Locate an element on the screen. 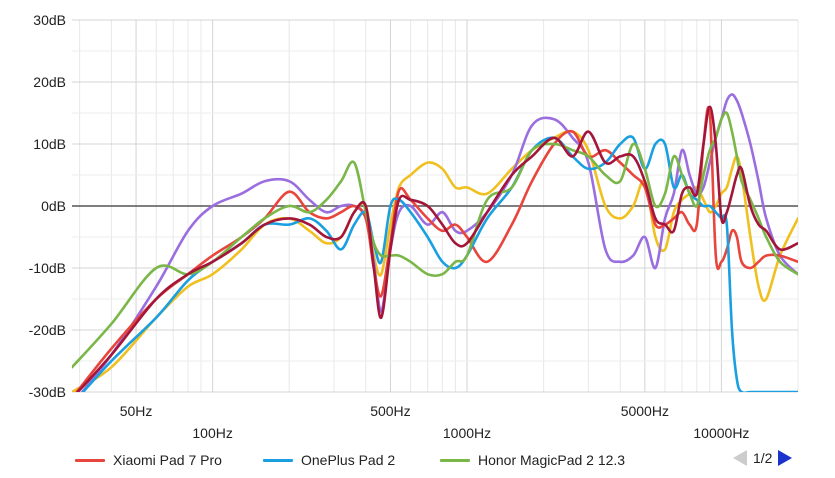 This screenshot has height=478, width=835. x-tick-label: 100Hz is located at coordinates (212, 433).